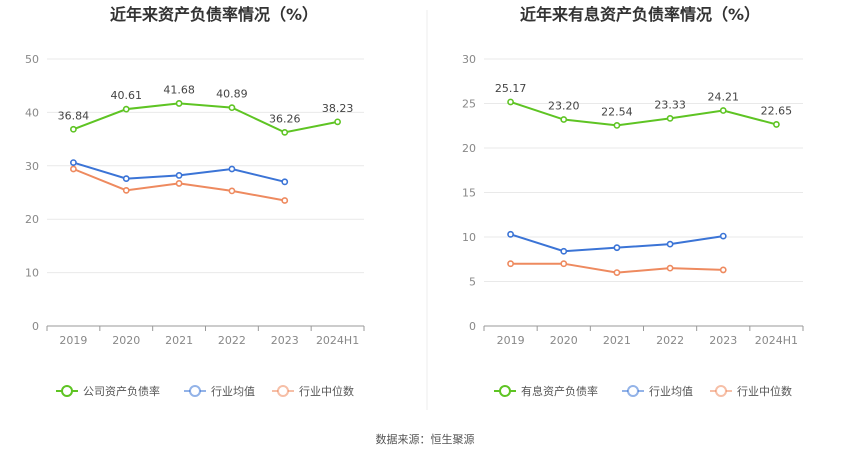 The height and width of the screenshot is (463, 850). I want to click on data-label: 36.26, so click(285, 118).